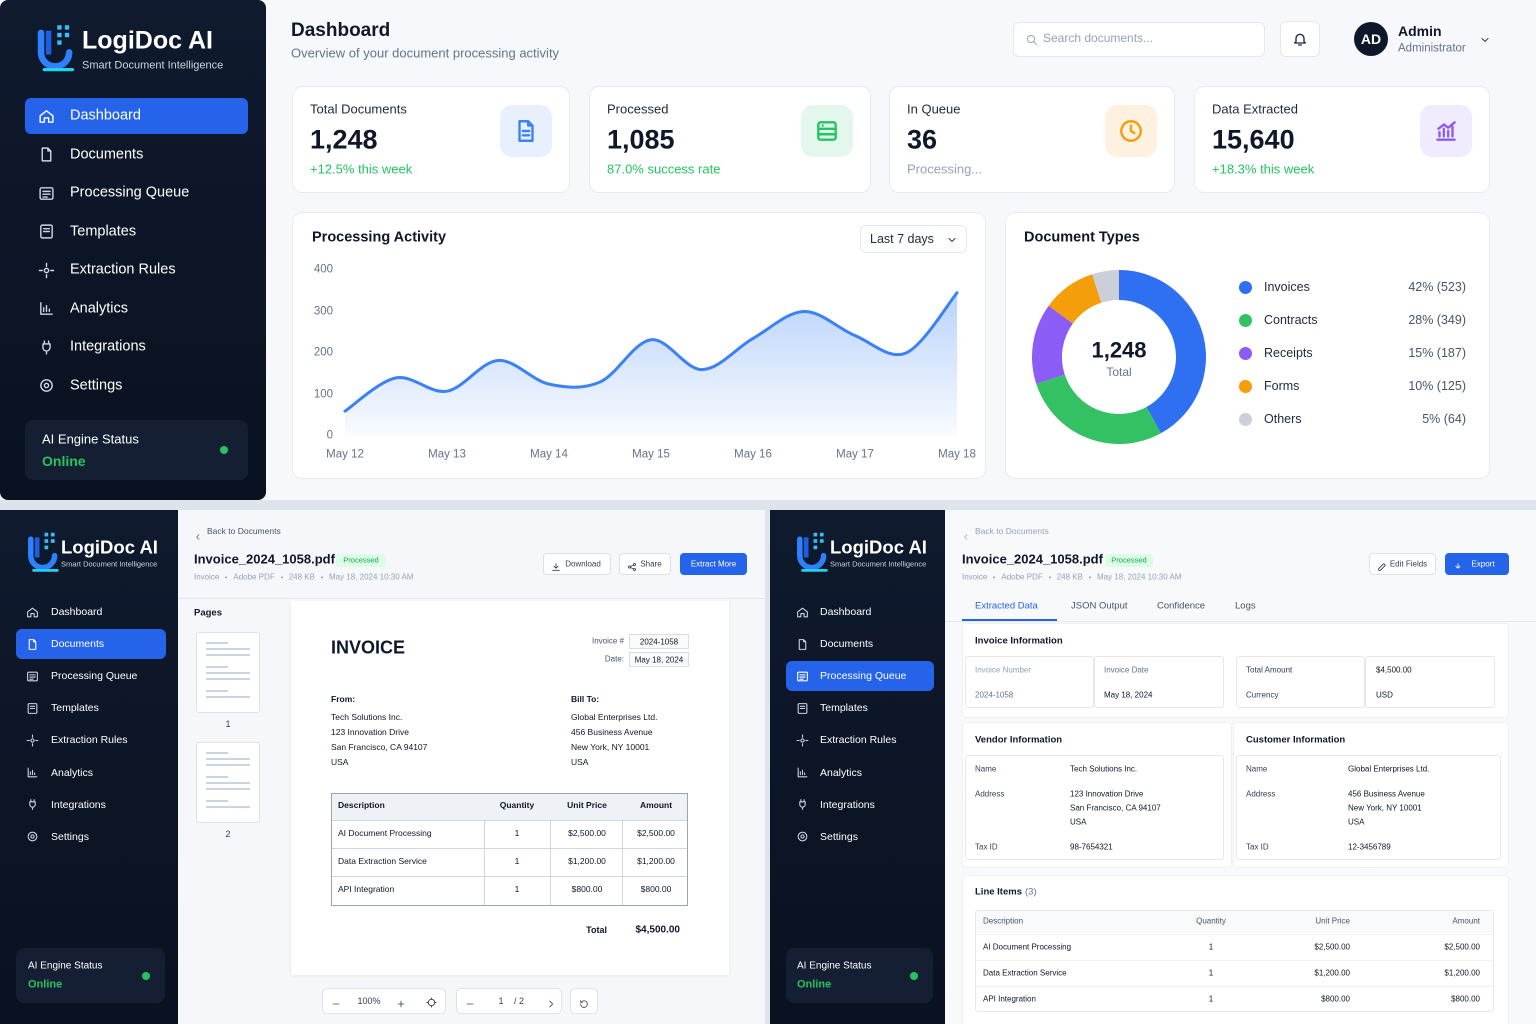  I want to click on button-icon, so click(632, 565).